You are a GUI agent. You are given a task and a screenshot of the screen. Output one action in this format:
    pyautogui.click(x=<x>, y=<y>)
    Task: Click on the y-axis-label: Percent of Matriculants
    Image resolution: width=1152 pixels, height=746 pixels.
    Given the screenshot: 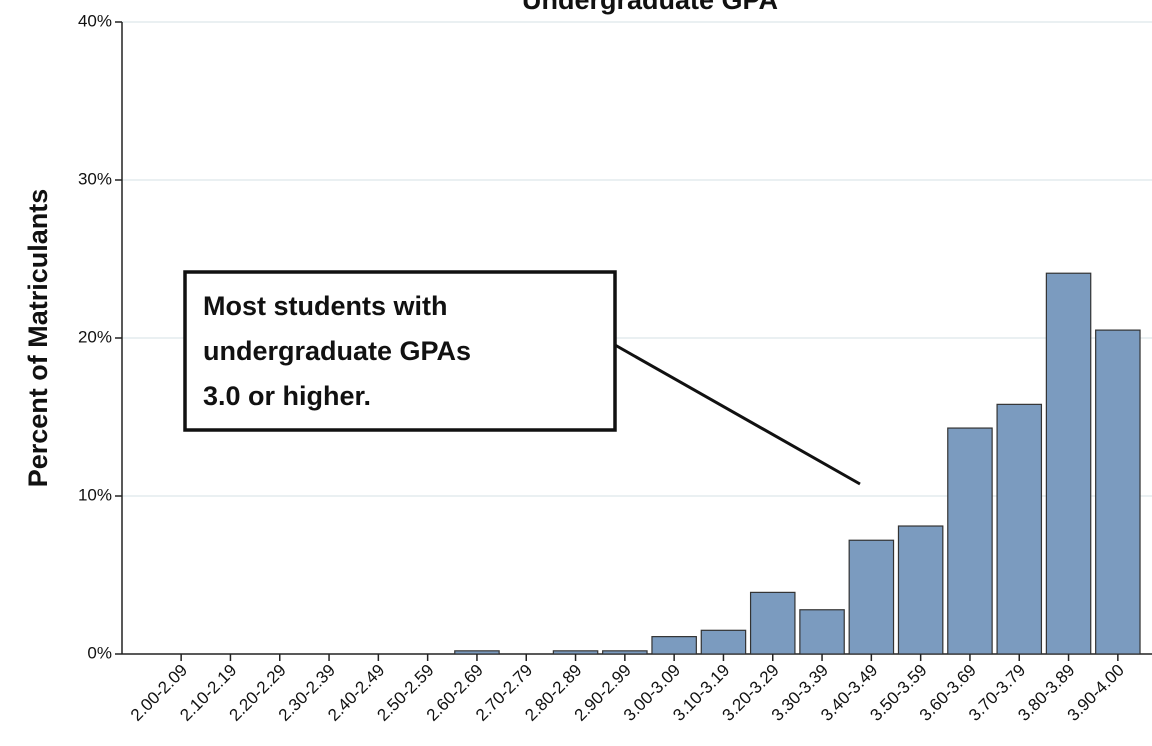 What is the action you would take?
    pyautogui.click(x=38, y=338)
    